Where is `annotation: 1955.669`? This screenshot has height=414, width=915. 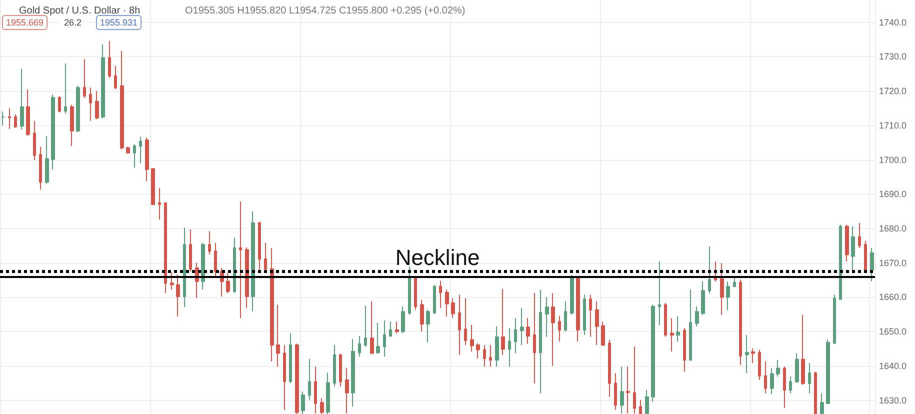 annotation: 1955.669 is located at coordinates (25, 23).